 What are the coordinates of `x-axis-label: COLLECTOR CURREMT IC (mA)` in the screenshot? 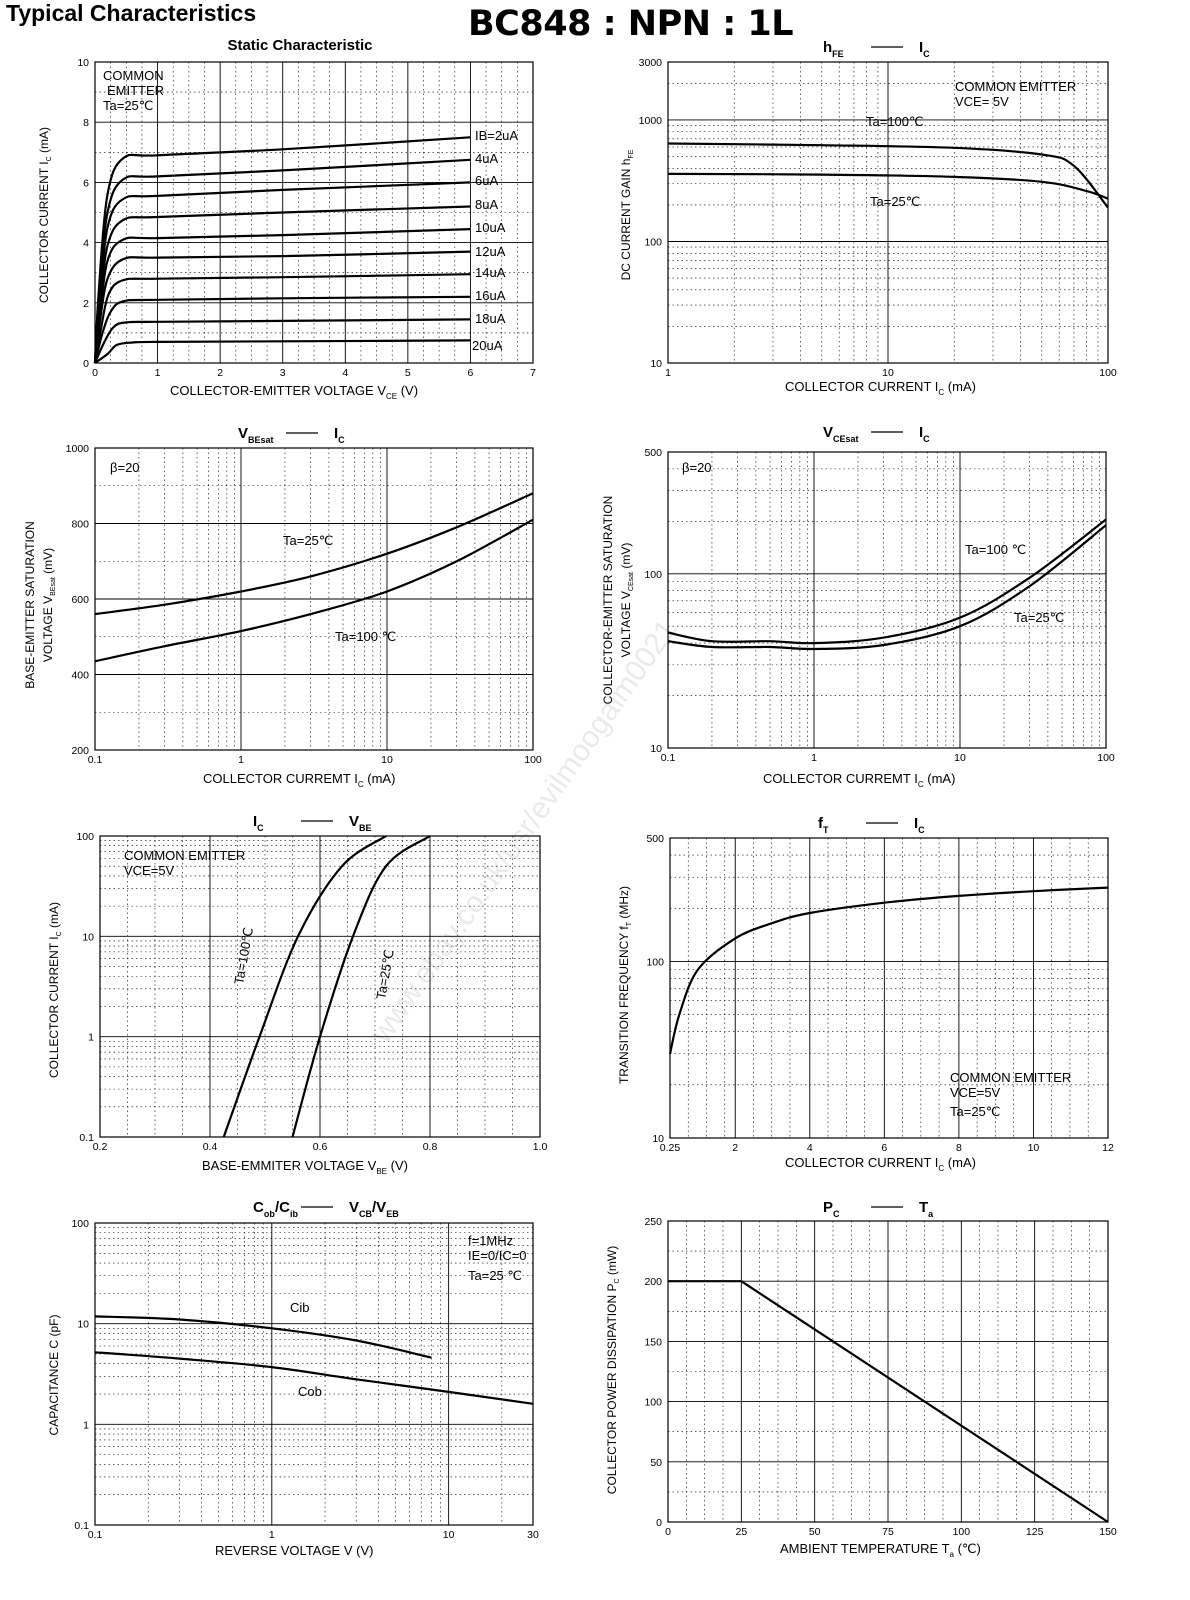 It's located at (859, 780).